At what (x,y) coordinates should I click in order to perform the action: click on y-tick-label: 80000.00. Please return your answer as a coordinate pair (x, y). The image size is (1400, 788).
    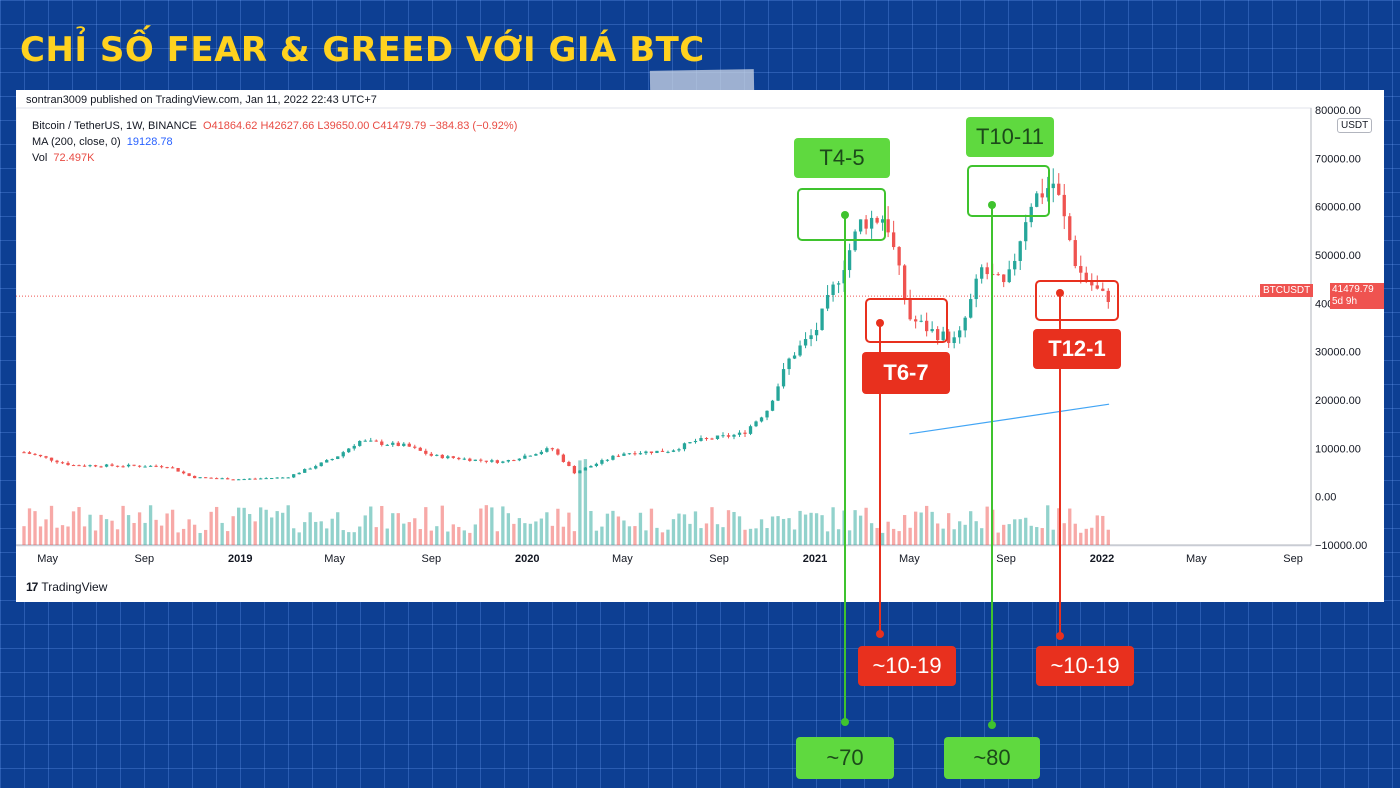
    Looking at the image, I should click on (1338, 111).